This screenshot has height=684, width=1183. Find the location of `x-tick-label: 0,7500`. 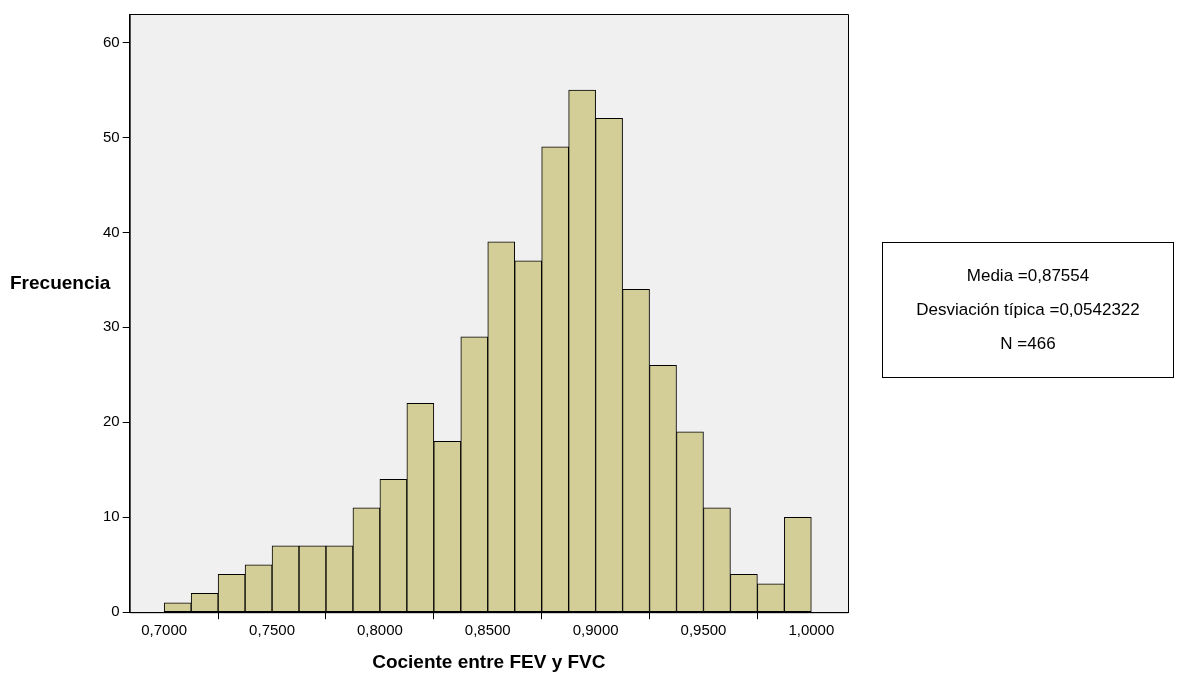

x-tick-label: 0,7500 is located at coordinates (272, 630).